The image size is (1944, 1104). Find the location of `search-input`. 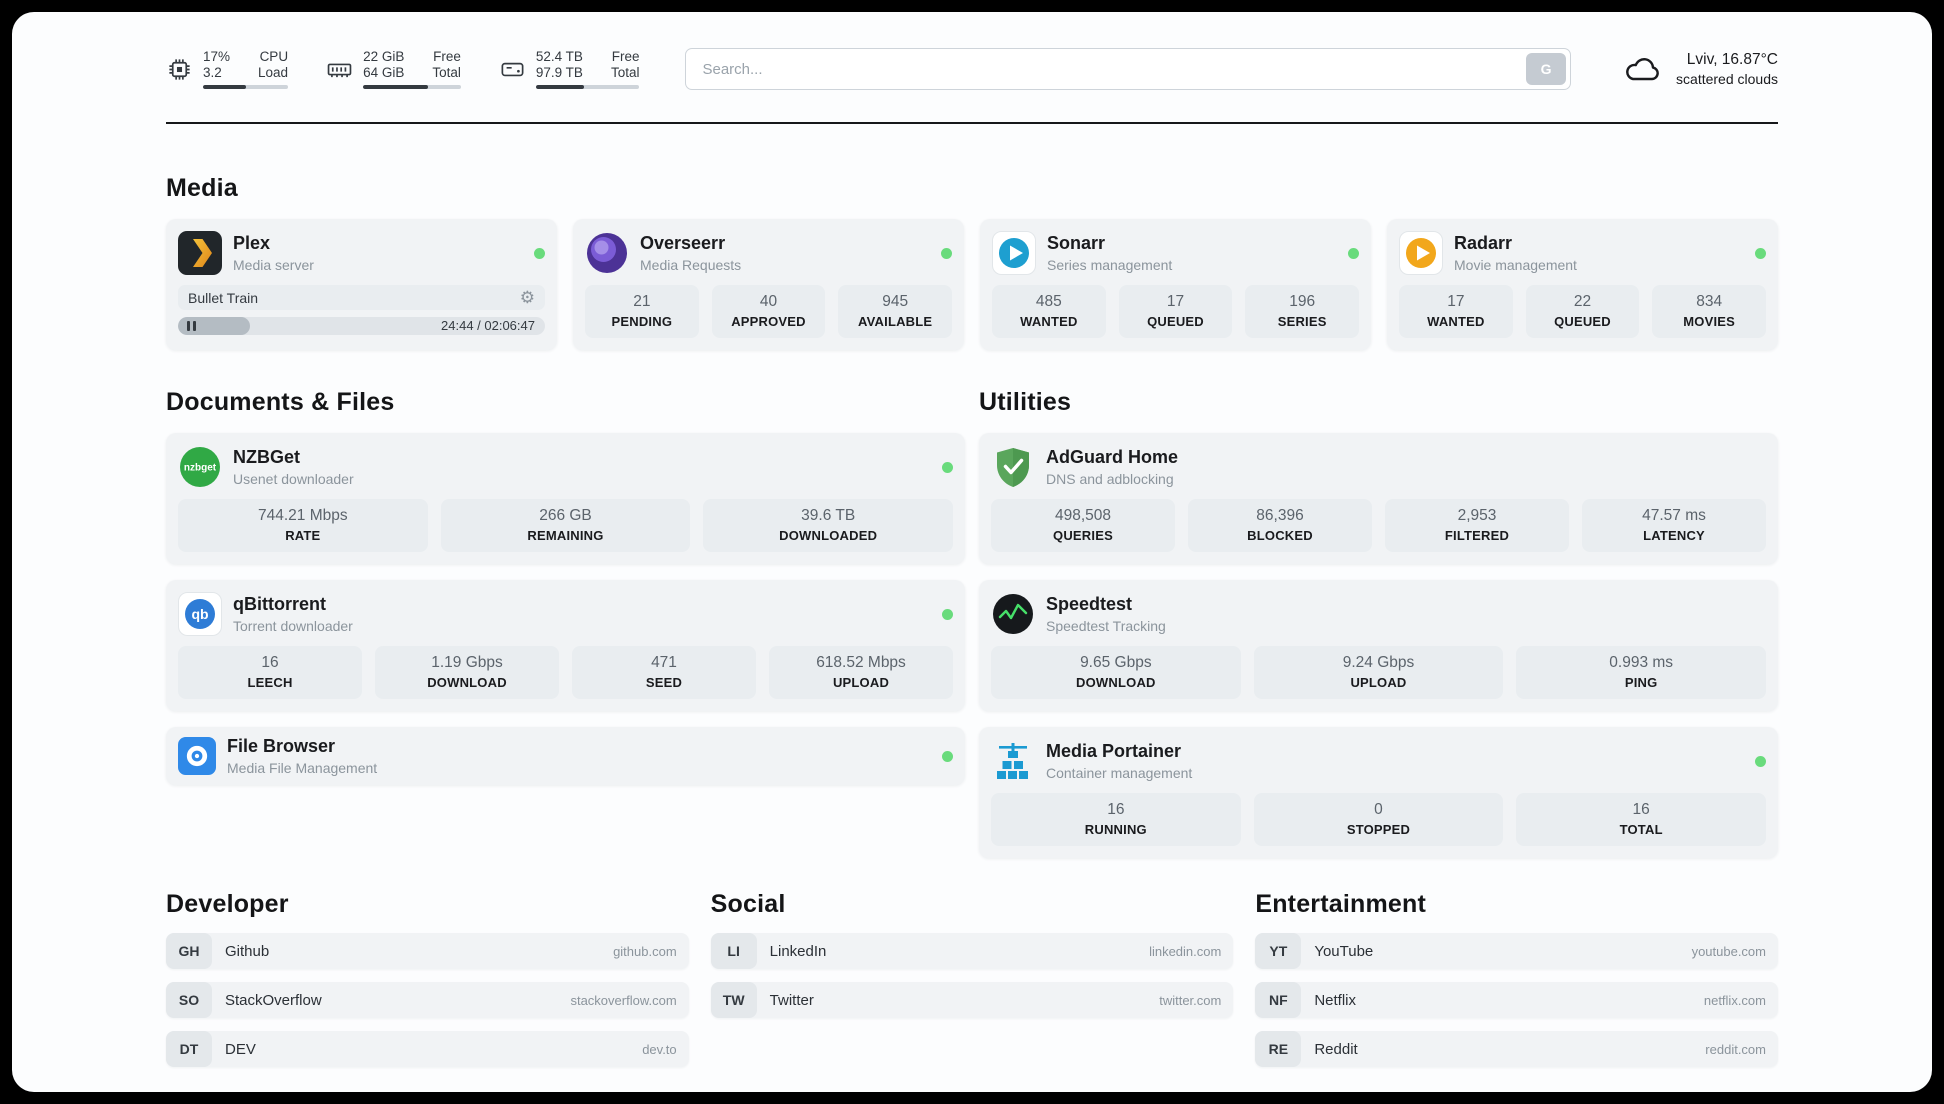

search-input is located at coordinates (1128, 69).